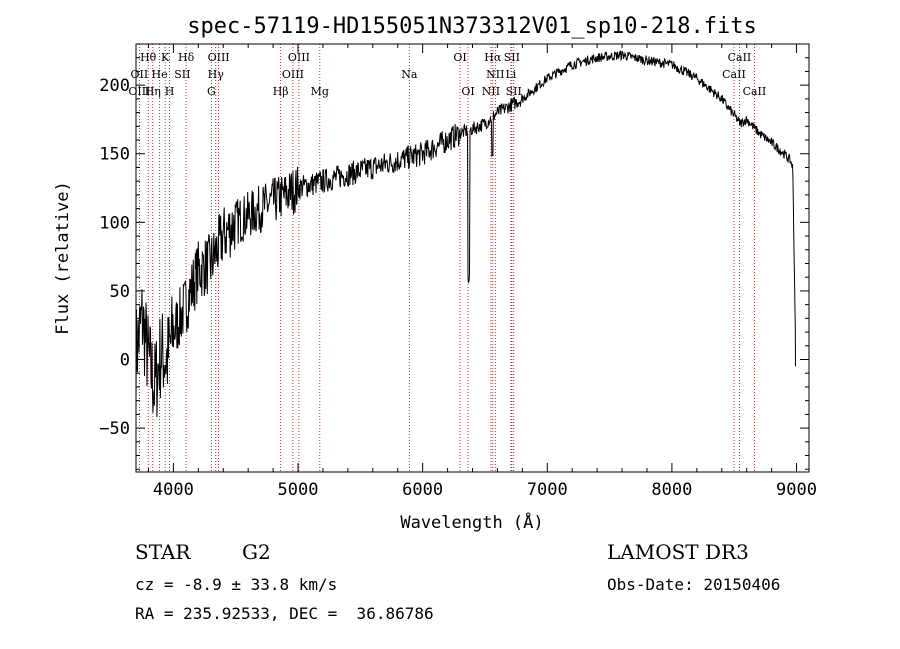 This screenshot has width=900, height=649. Describe the element at coordinates (422, 490) in the screenshot. I see `x-tick-label: 6000` at that location.